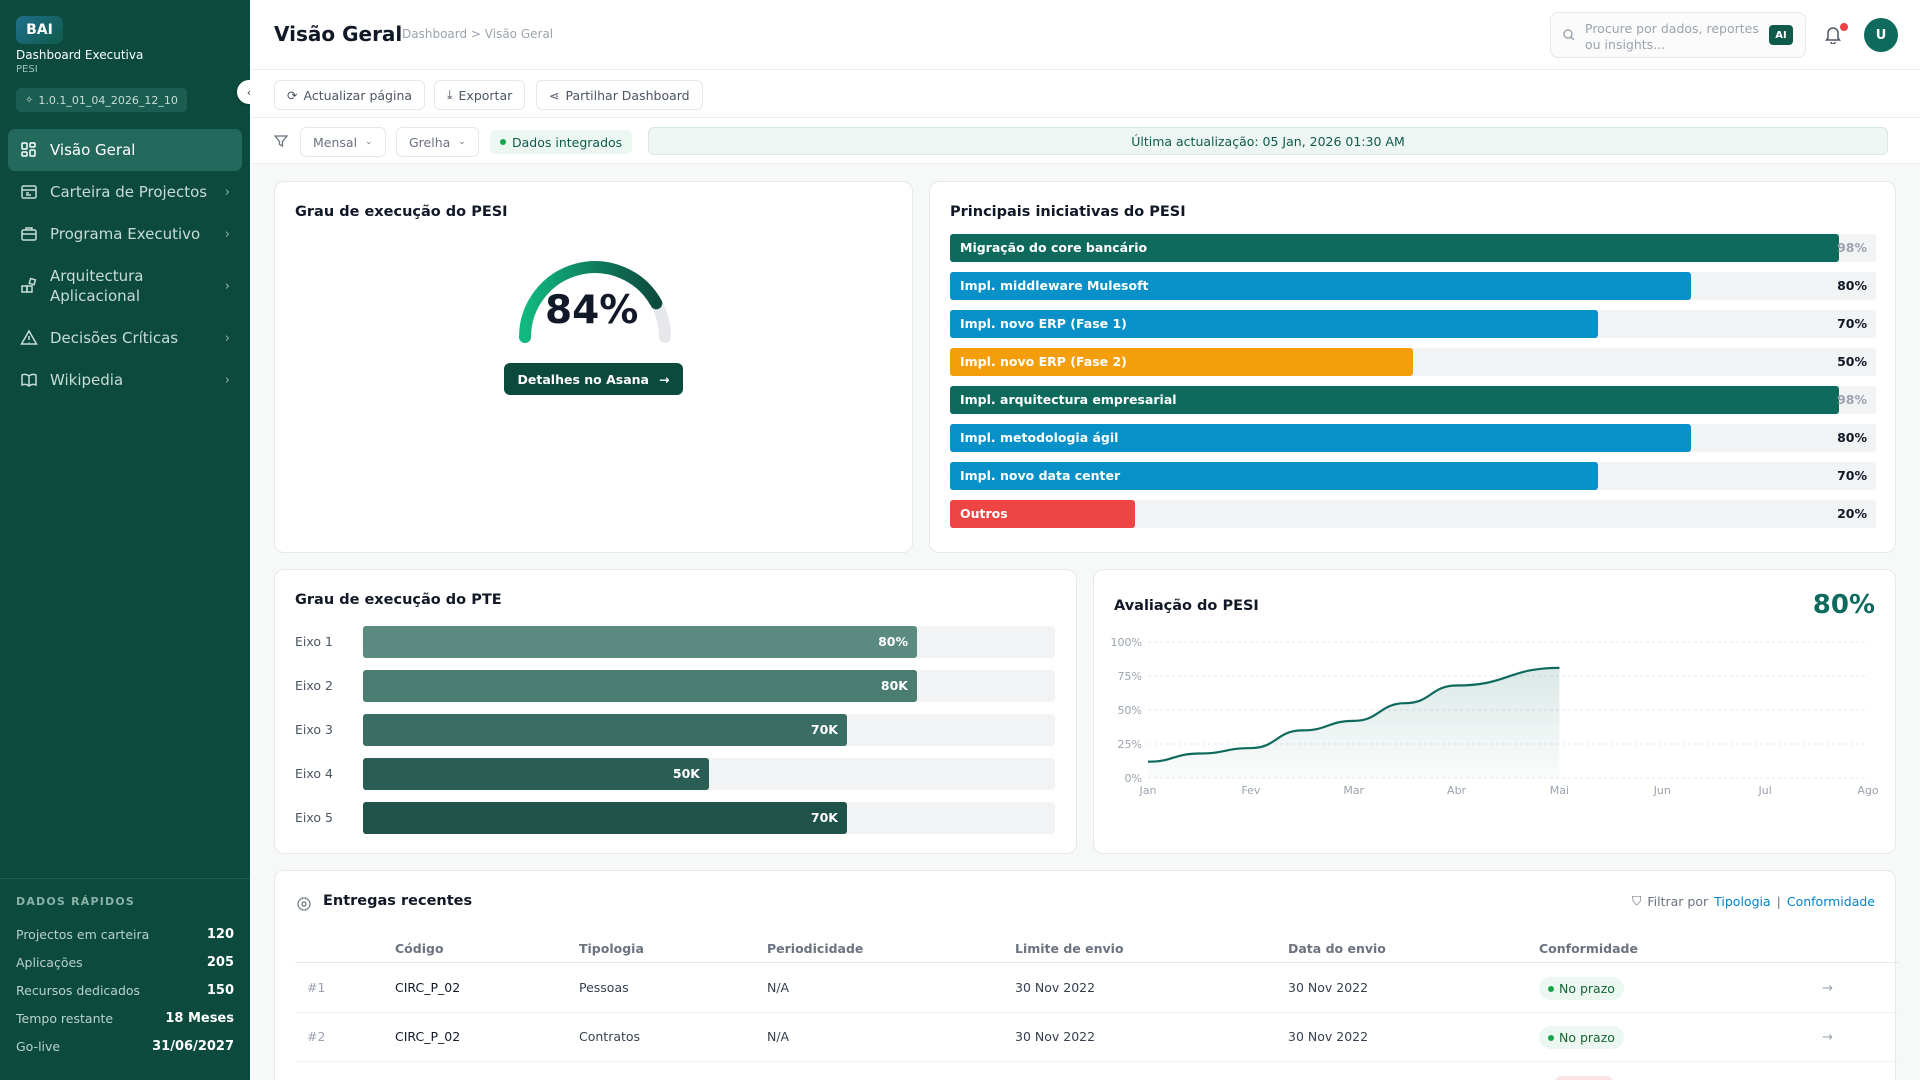  Describe the element at coordinates (430, 142) in the screenshot. I see `view-value: Grelha` at that location.